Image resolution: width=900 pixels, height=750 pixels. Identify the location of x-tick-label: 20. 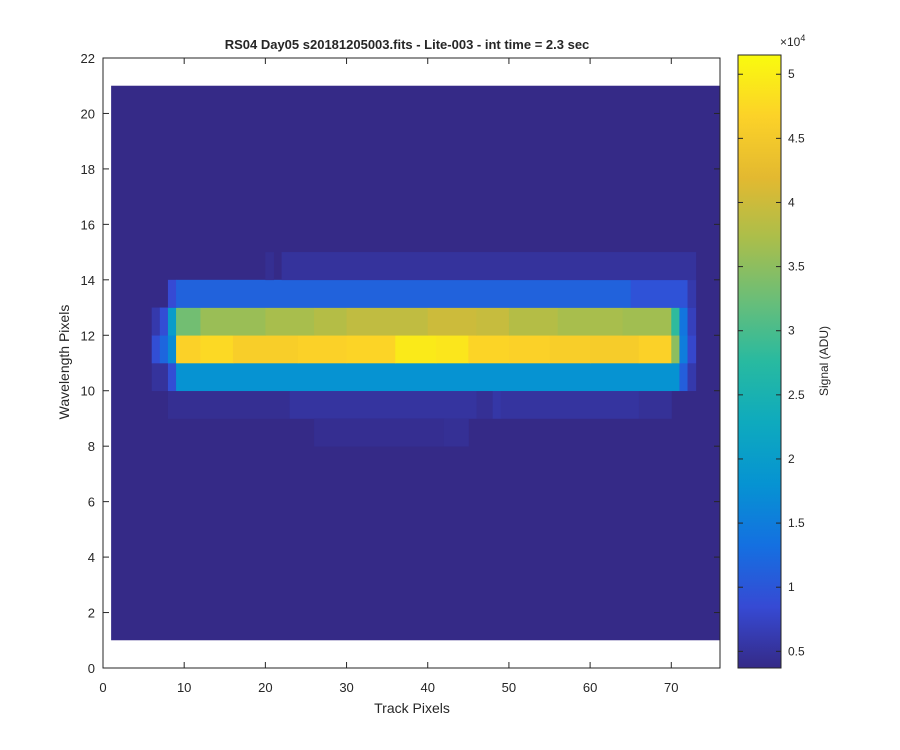
(265, 687).